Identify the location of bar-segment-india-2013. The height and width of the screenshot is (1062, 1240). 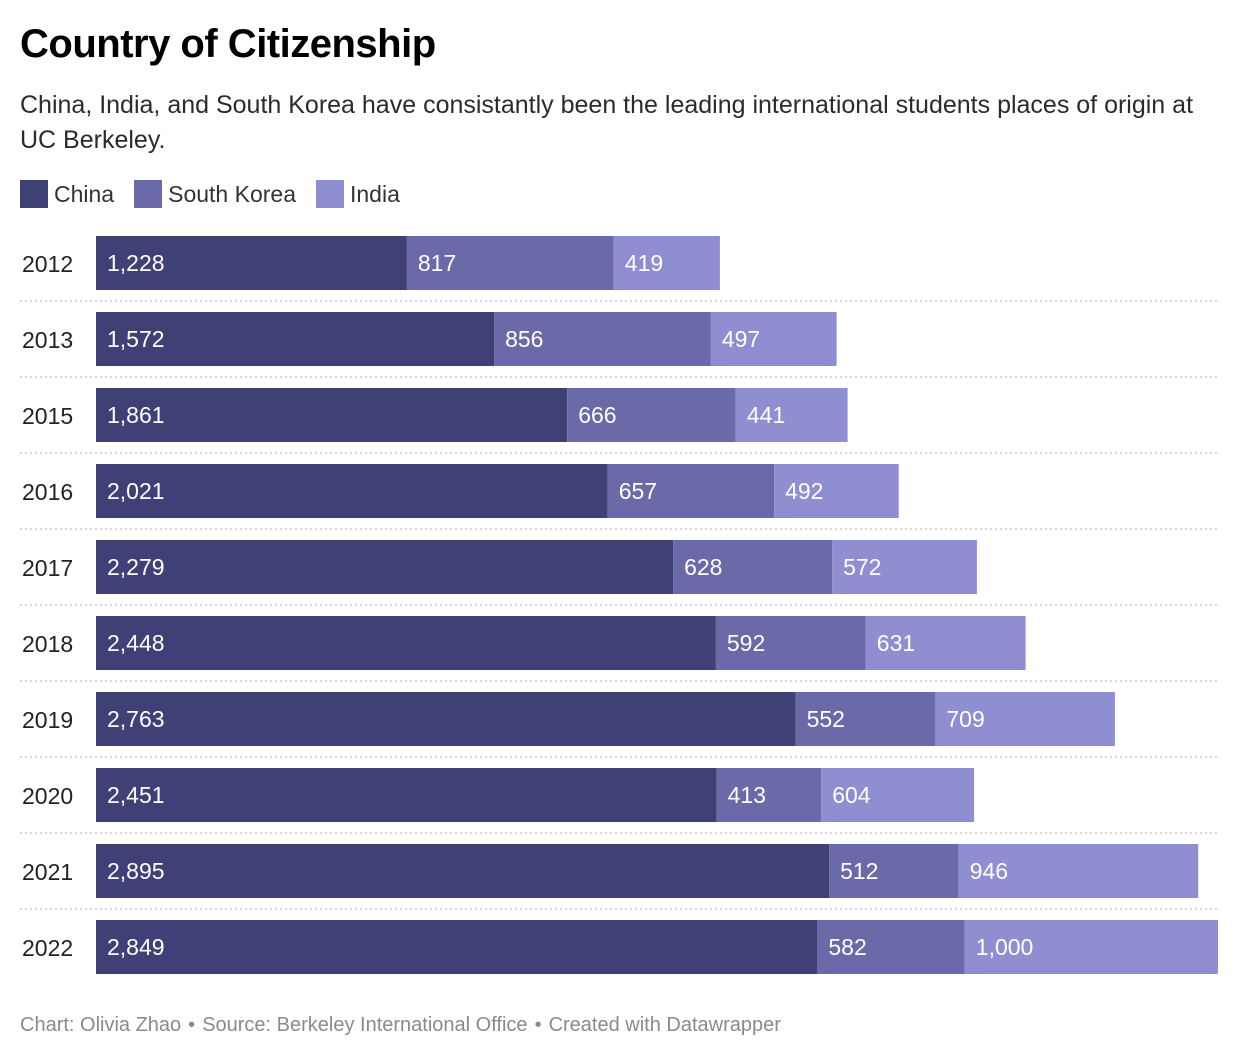
(773, 339).